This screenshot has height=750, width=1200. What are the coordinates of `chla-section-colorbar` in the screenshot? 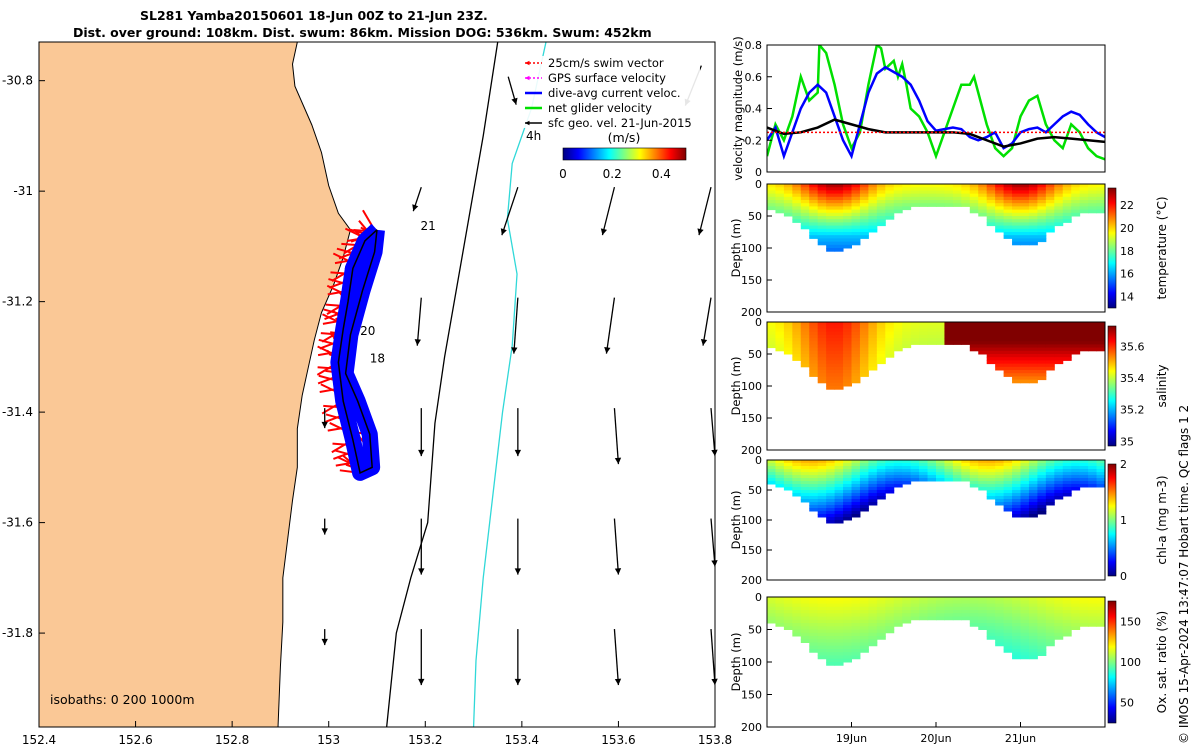 It's located at (1112, 520).